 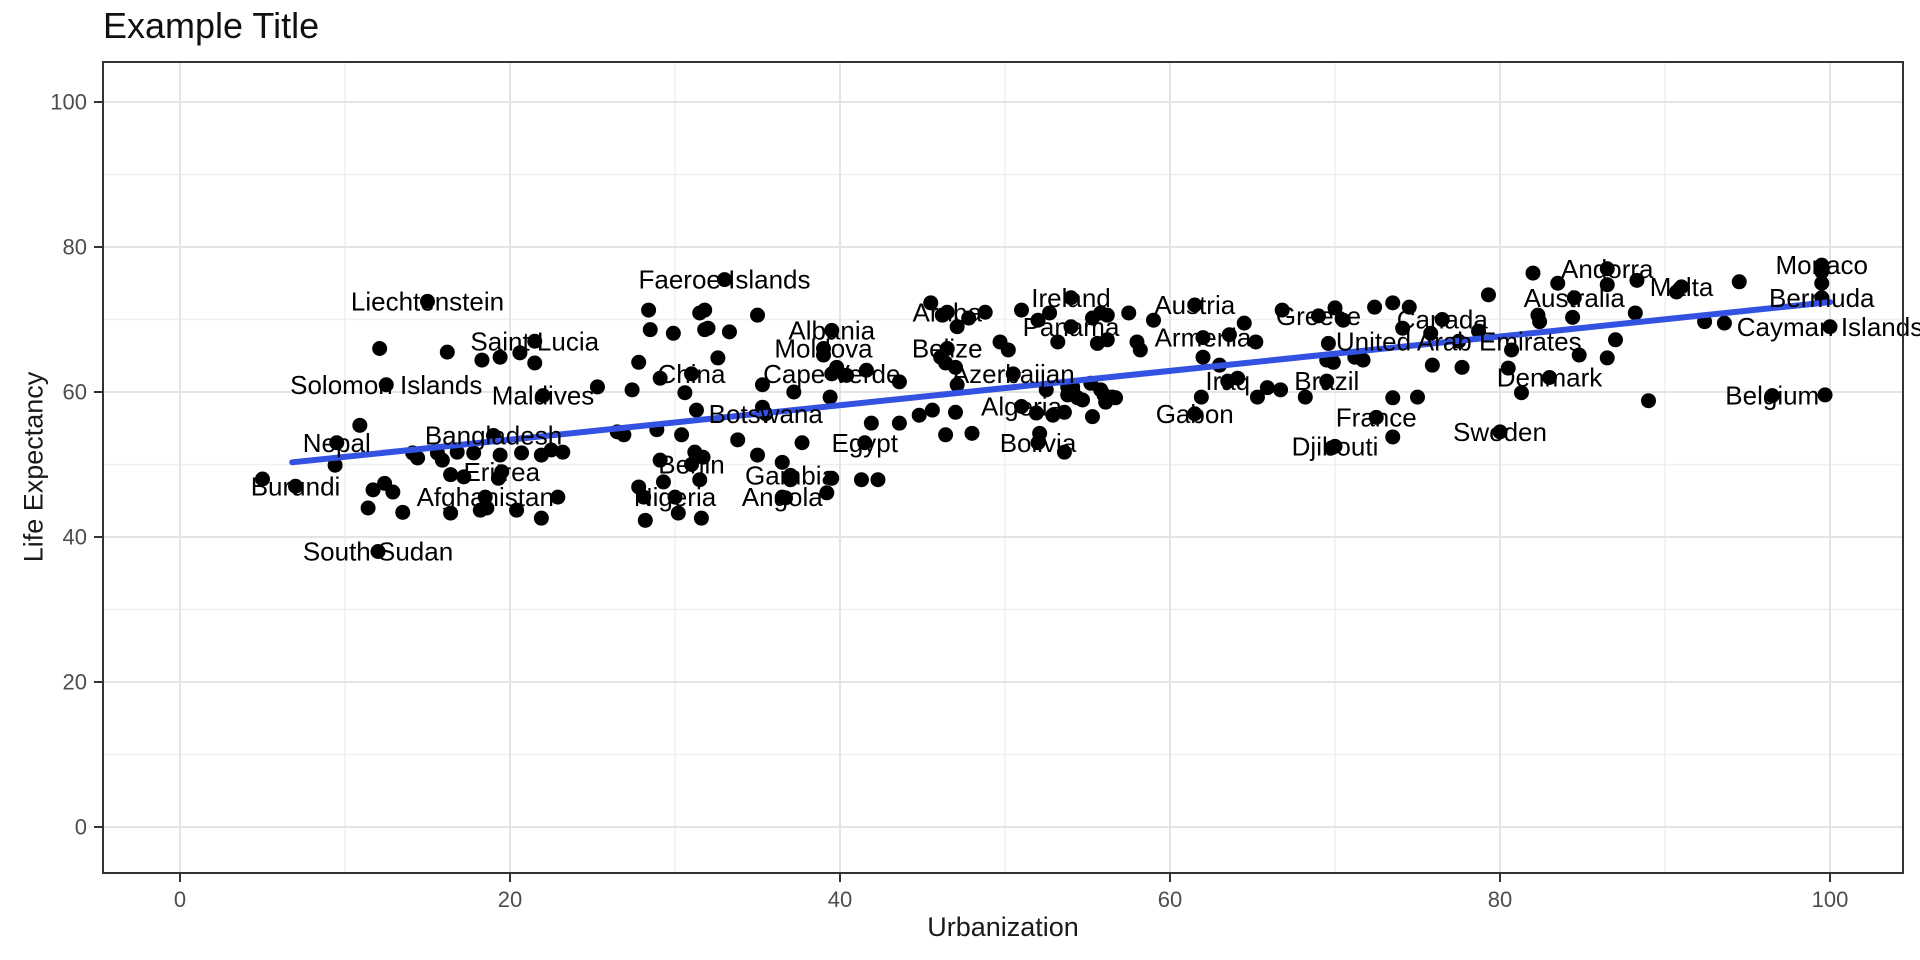 What do you see at coordinates (1003, 927) in the screenshot?
I see `x-axis-title: Urbanization` at bounding box center [1003, 927].